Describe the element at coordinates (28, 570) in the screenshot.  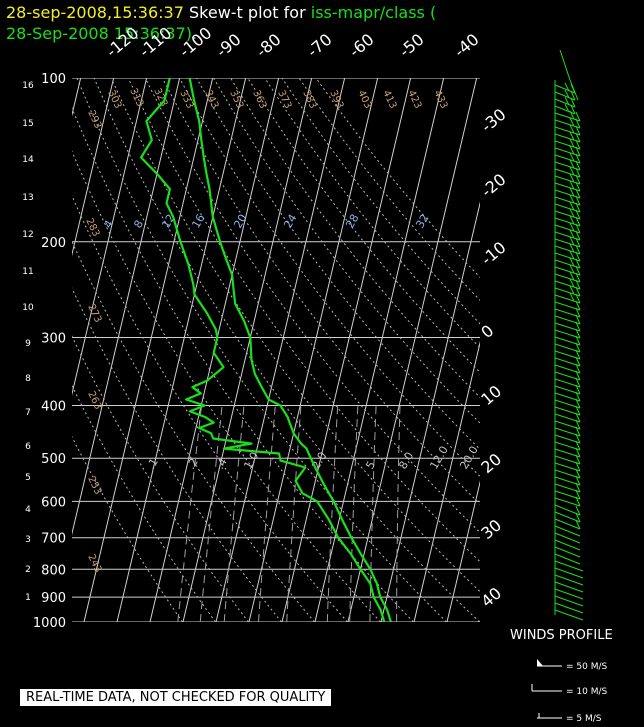
I see `height-tick-label: 2` at that location.